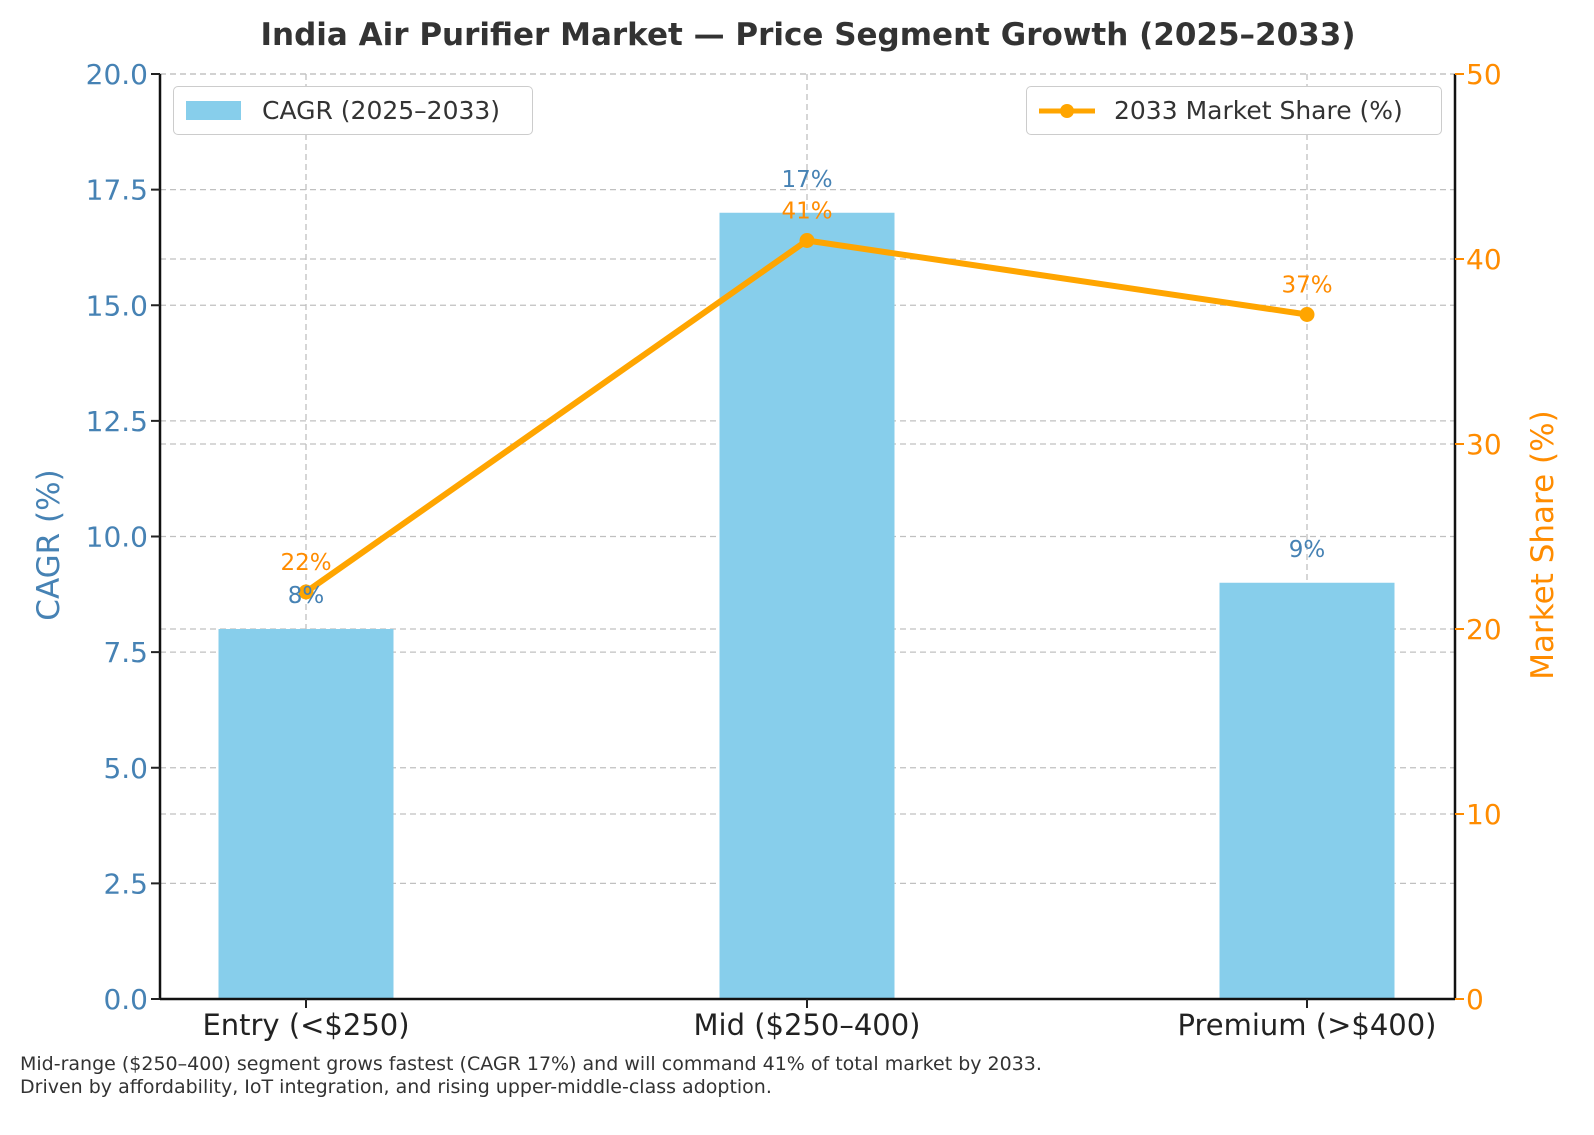  Describe the element at coordinates (49, 544) in the screenshot. I see `y-axis-label-left: CAGR (%)` at that location.